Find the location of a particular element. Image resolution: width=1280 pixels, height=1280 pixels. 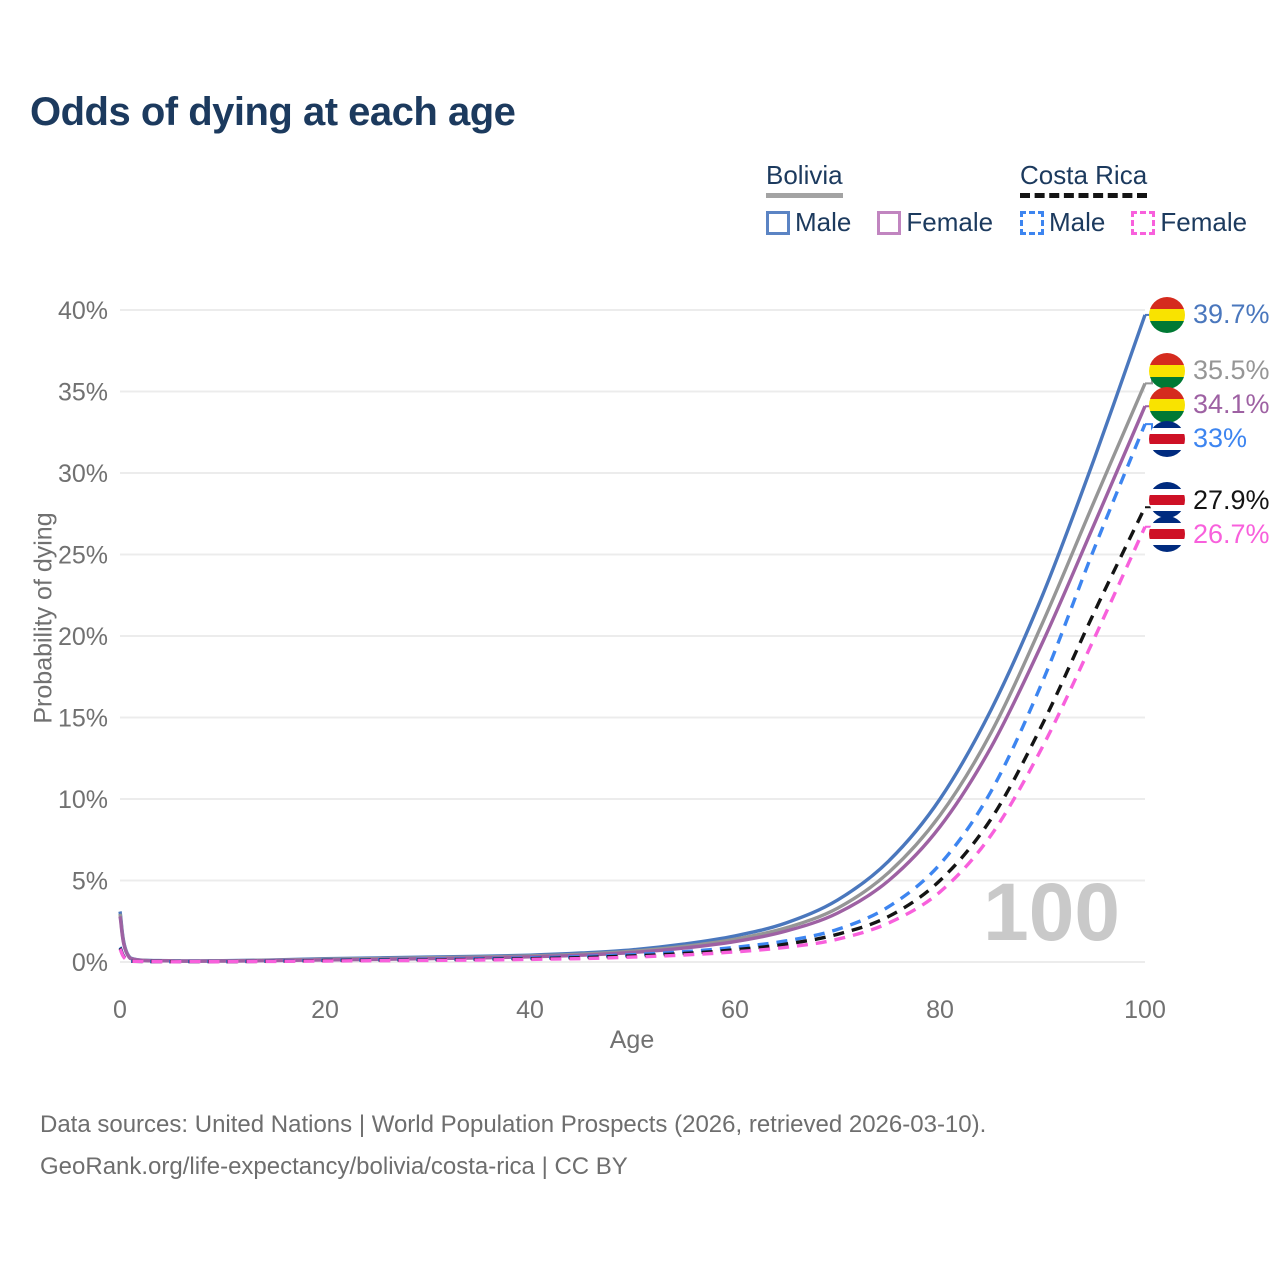

end-label-costa-rica-male: 33% is located at coordinates (1198, 438).